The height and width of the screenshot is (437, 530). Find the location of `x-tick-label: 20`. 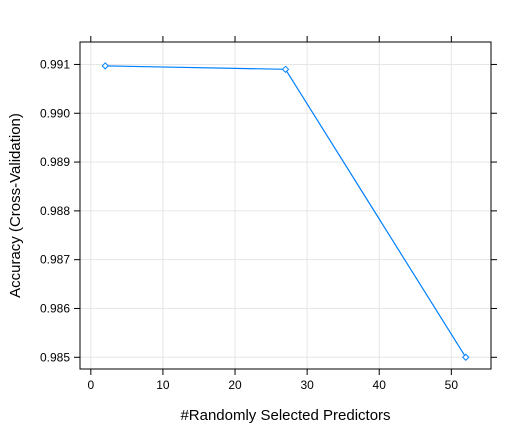

x-tick-label: 20 is located at coordinates (235, 385).